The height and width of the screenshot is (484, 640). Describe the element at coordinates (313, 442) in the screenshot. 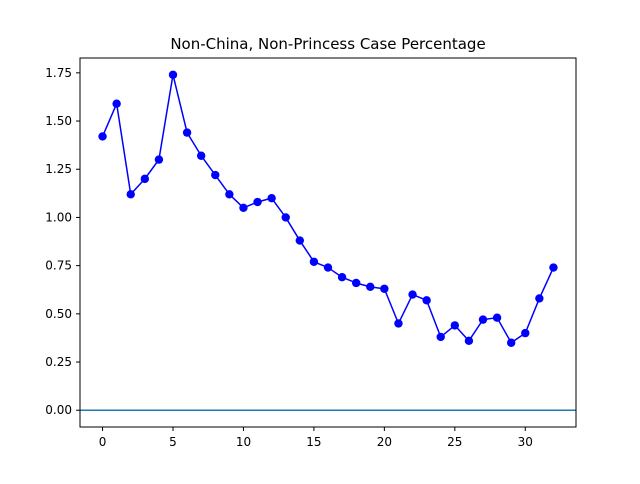

I see `x-tick-label: 15` at that location.